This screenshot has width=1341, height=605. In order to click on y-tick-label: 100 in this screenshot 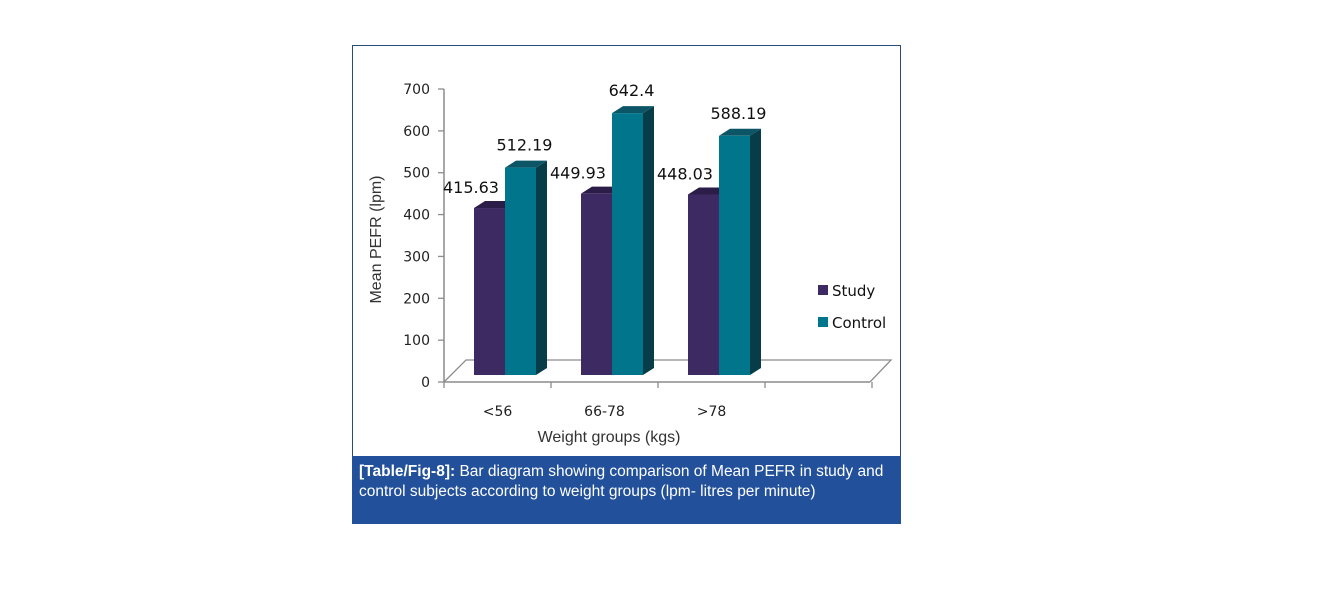, I will do `click(416, 341)`.